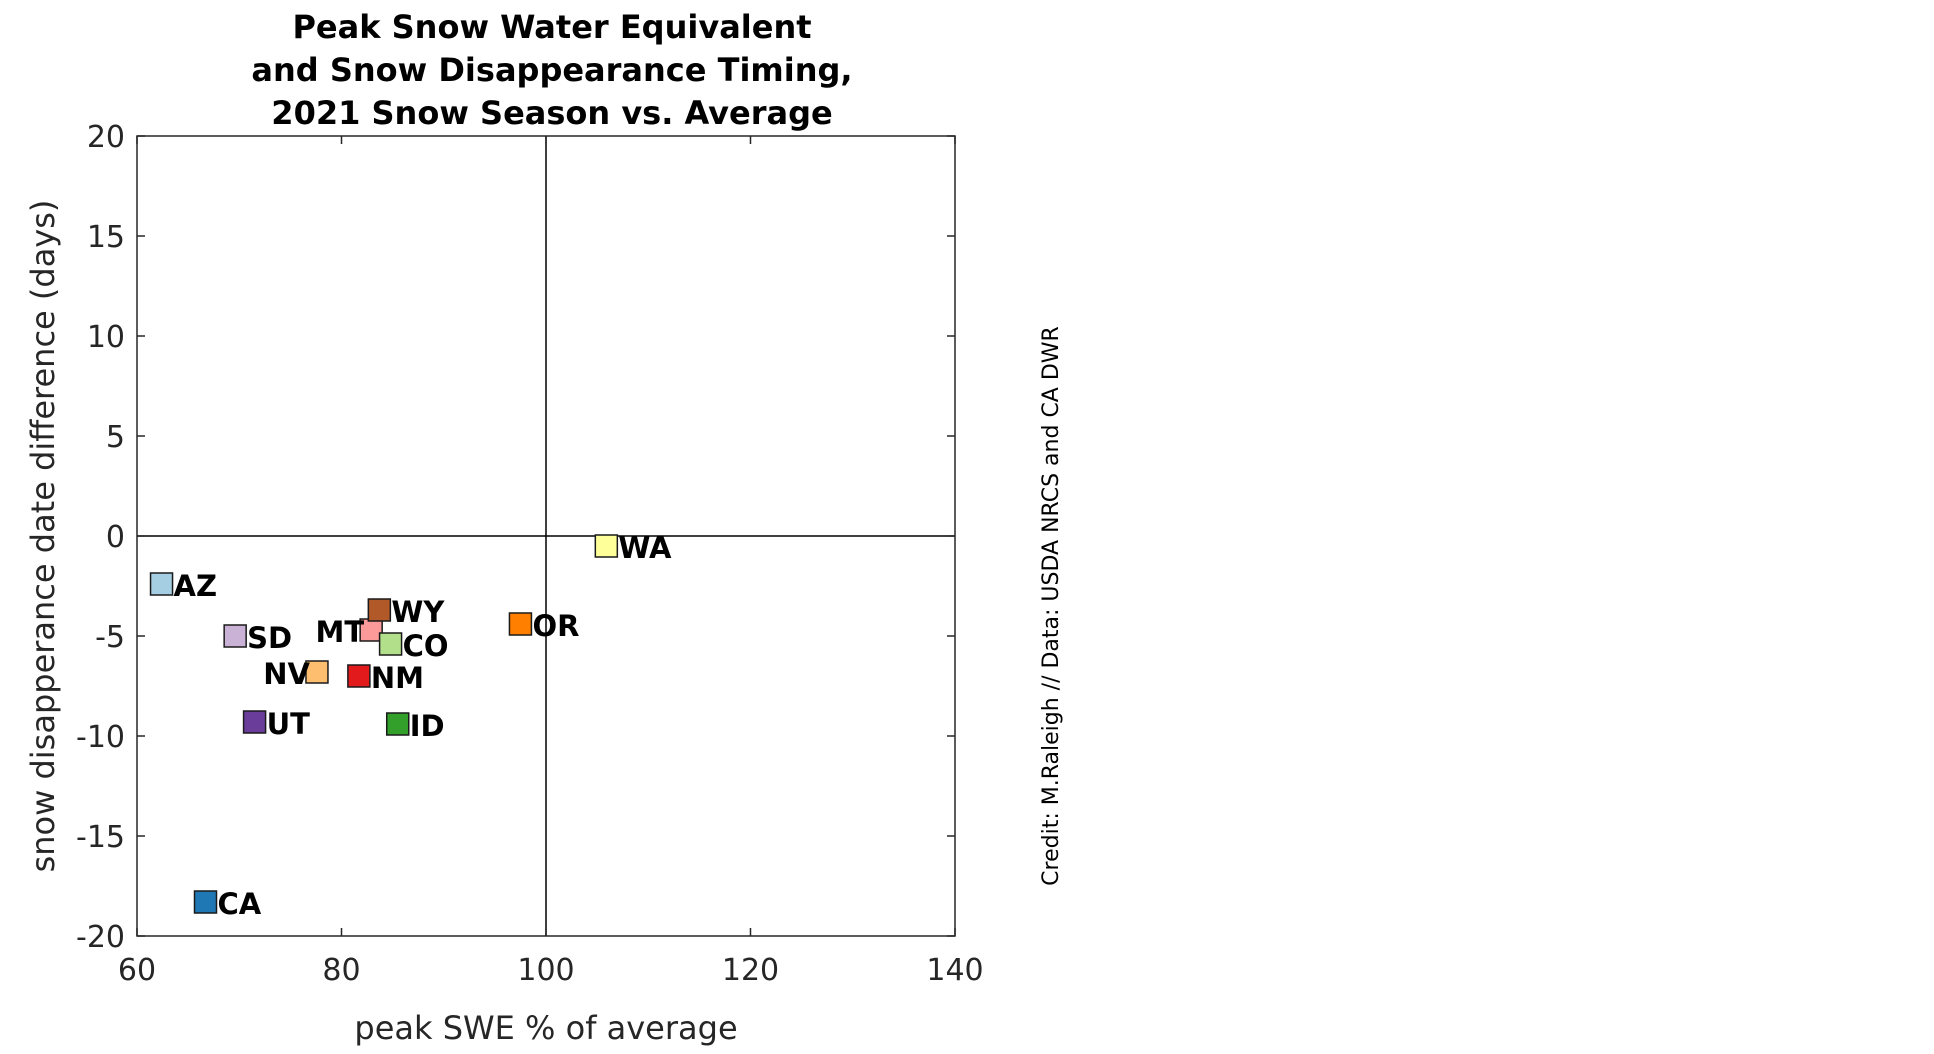  Describe the element at coordinates (240, 904) in the screenshot. I see `data-label-ca: CA` at that location.